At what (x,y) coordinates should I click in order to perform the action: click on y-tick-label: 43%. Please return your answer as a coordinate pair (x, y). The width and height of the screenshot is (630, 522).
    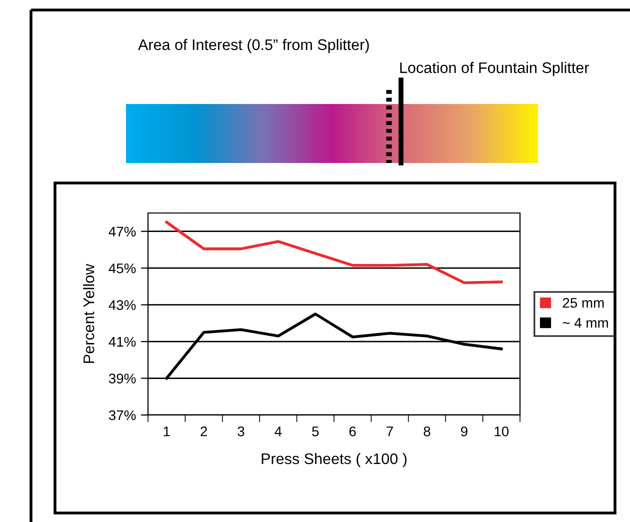
    Looking at the image, I should click on (122, 305).